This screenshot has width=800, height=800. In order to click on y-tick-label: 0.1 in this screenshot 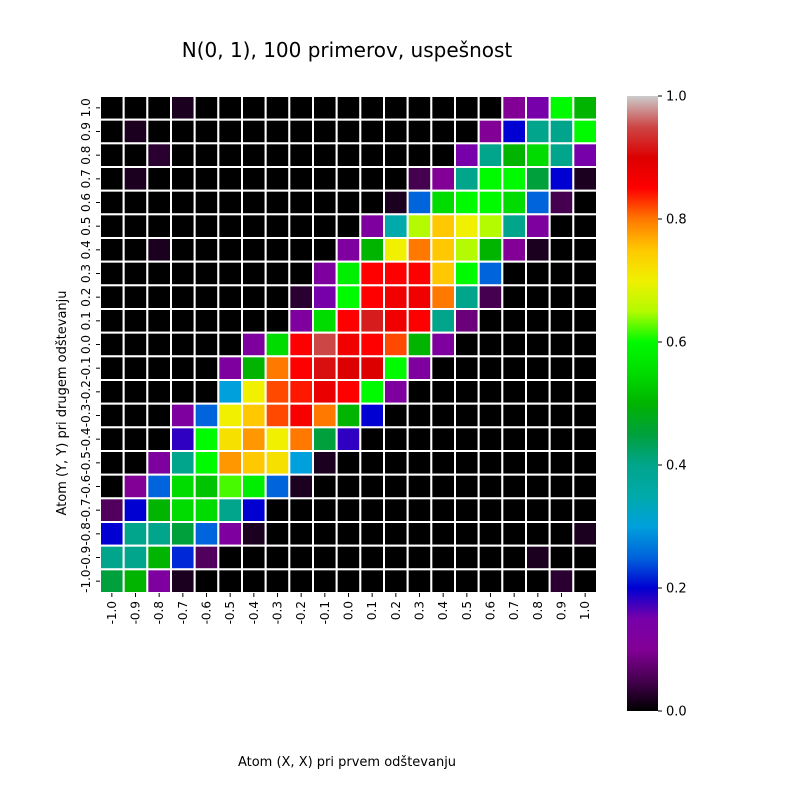, I will do `click(86, 320)`.